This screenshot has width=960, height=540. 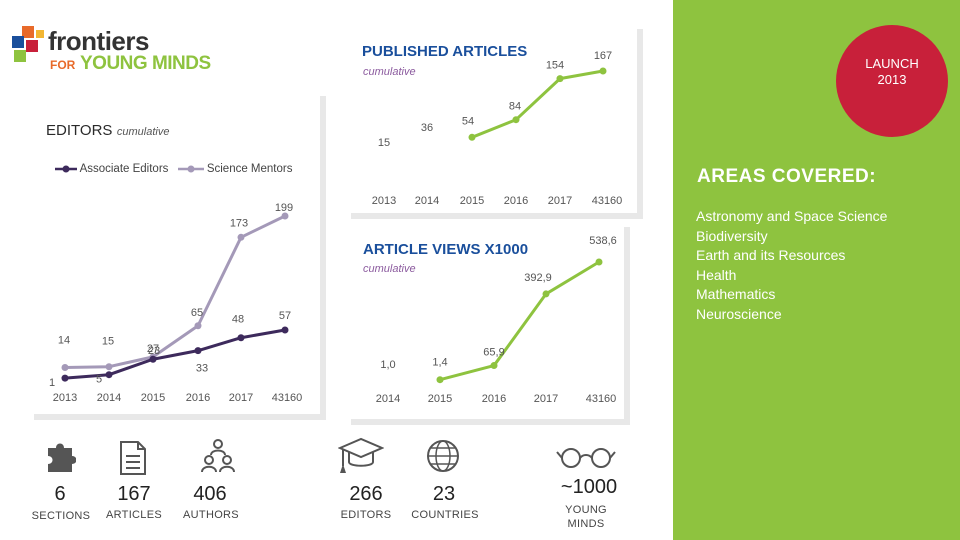 What do you see at coordinates (446, 249) in the screenshot?
I see `article-views-title: ARTICLE VIEWS X1000` at bounding box center [446, 249].